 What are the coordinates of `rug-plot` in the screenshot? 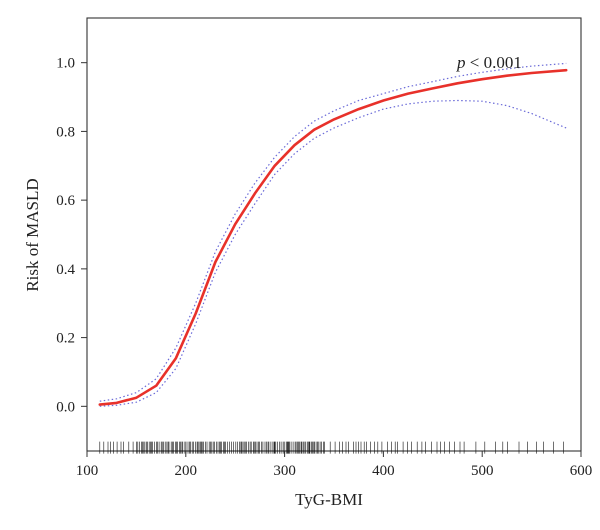 It's located at (331, 447).